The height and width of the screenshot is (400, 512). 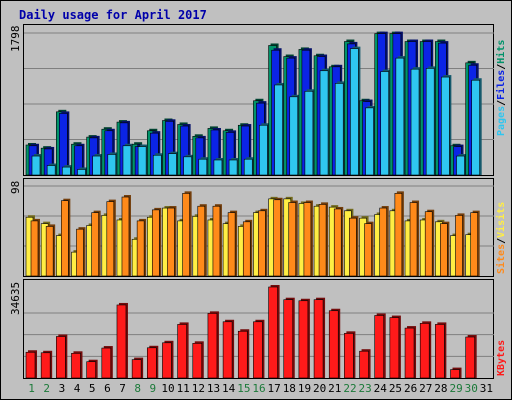 What do you see at coordinates (15, 298) in the screenshot?
I see `kbytes-max-label: 34635` at bounding box center [15, 298].